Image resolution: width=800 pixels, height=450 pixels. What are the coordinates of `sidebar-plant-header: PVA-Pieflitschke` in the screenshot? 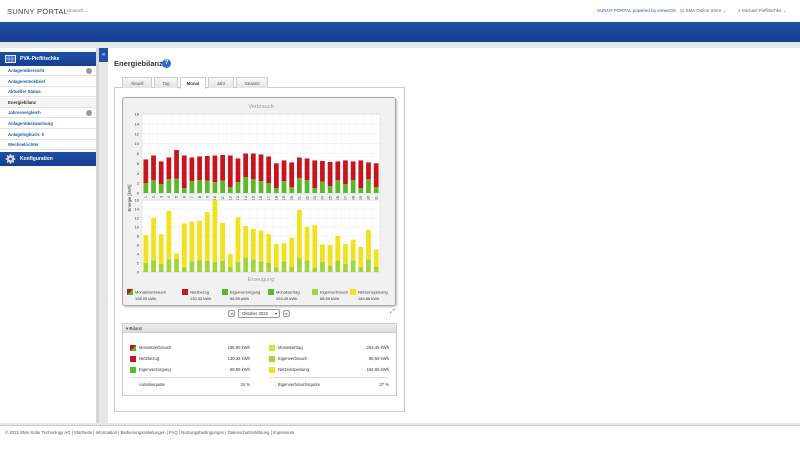 It's located at (48, 59).